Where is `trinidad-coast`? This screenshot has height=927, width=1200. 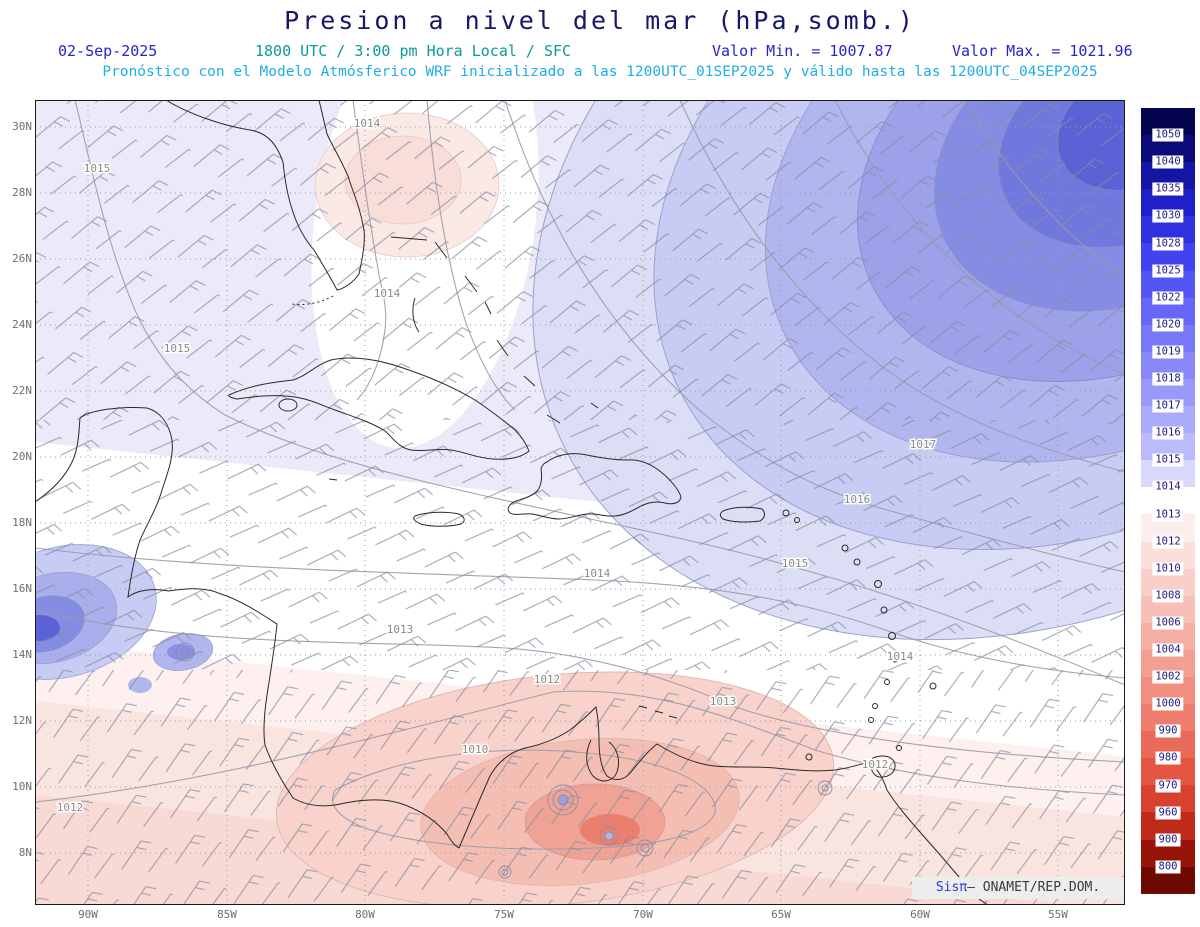 trinidad-coast is located at coordinates (883, 766).